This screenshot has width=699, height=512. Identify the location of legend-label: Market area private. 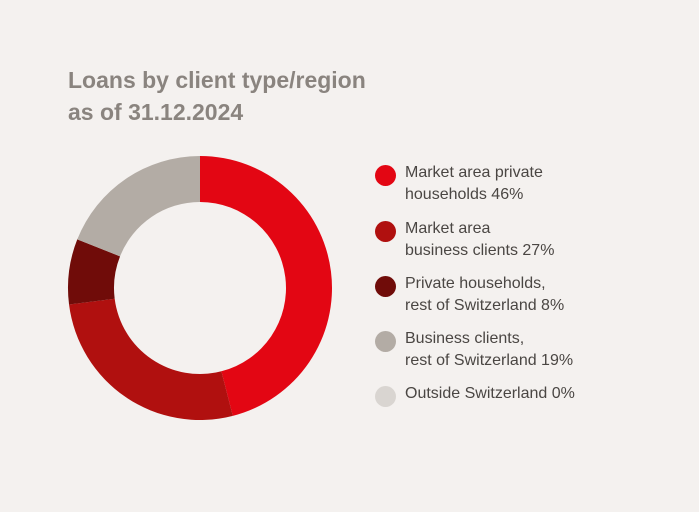
(474, 172).